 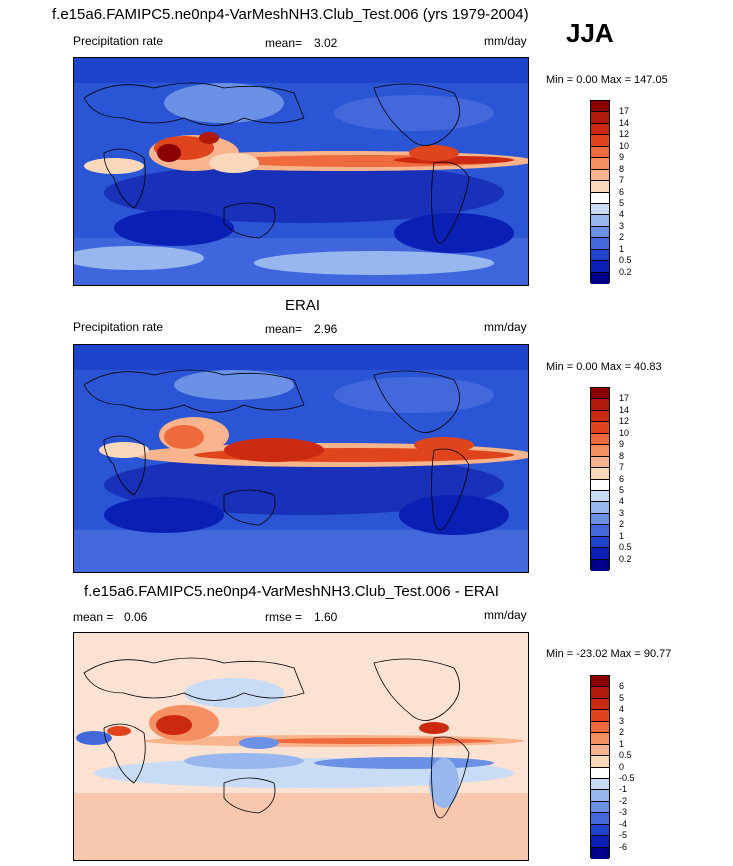 What do you see at coordinates (623, 812) in the screenshot?
I see `colorbar-tick-label: -3` at bounding box center [623, 812].